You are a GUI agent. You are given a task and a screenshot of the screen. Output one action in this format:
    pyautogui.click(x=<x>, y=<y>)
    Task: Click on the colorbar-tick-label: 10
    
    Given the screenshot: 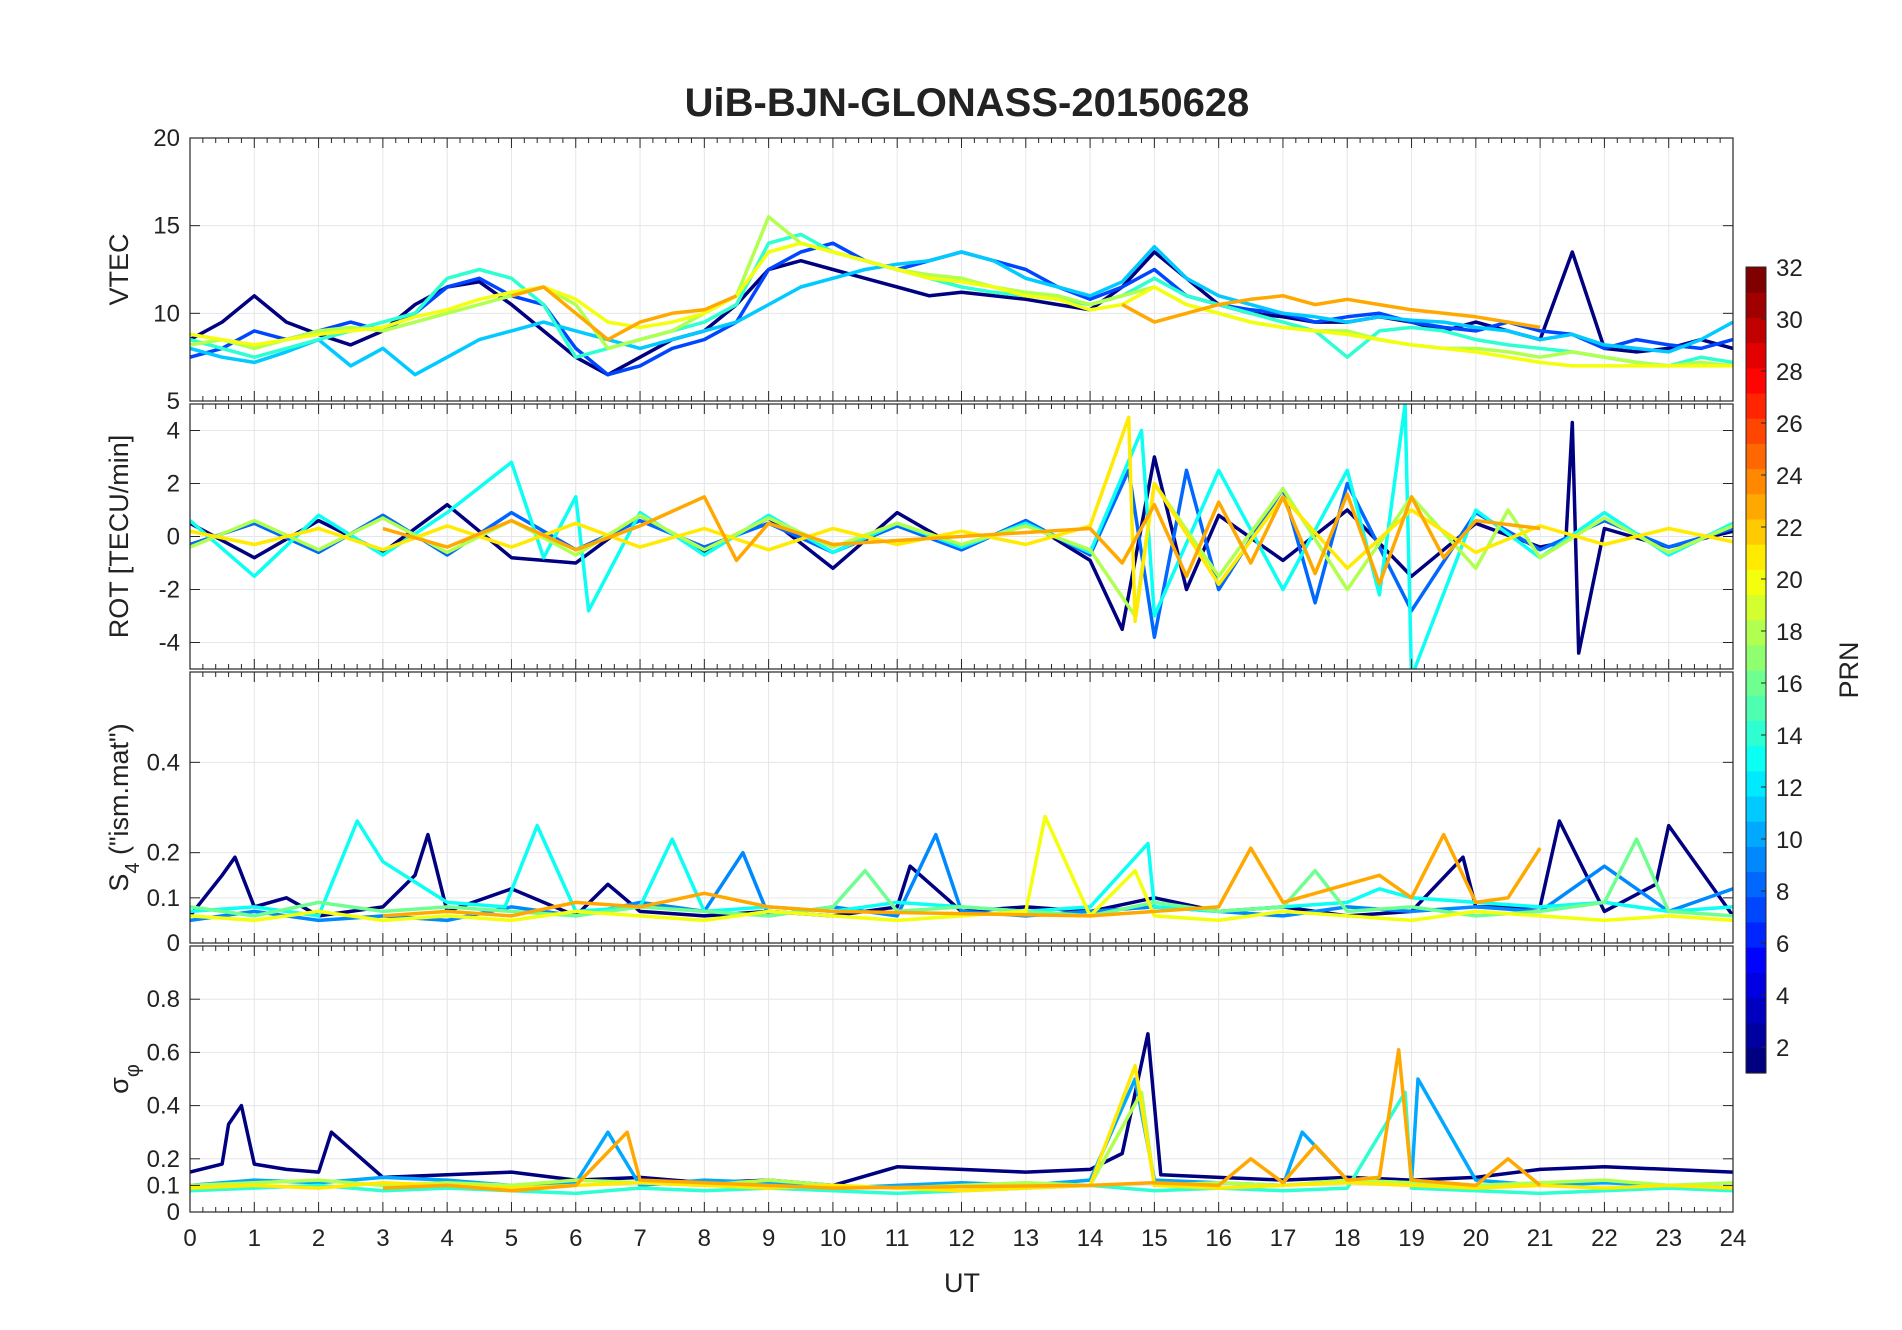 What is the action you would take?
    pyautogui.click(x=1789, y=840)
    